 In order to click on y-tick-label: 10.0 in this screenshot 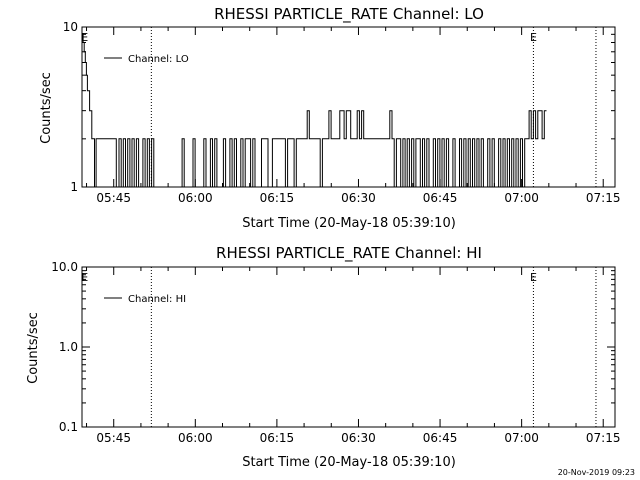, I will do `click(64, 267)`.